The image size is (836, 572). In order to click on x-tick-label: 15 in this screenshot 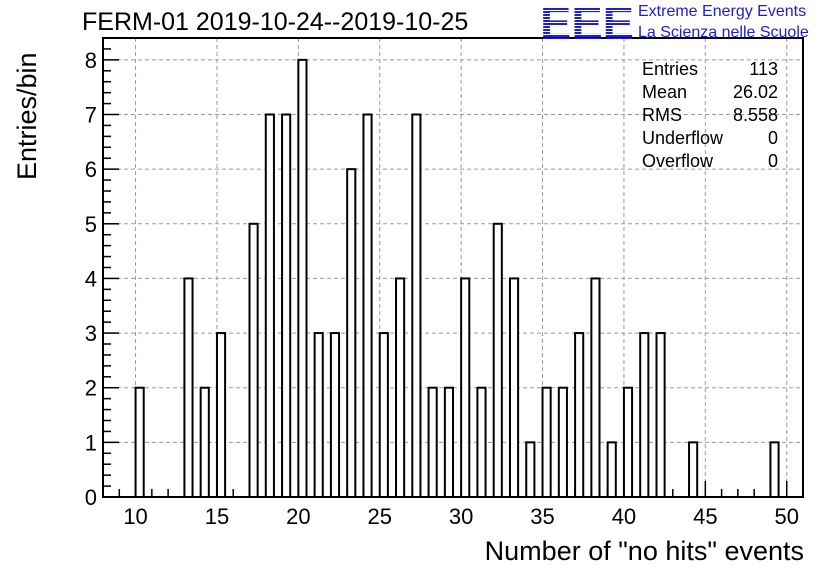, I will do `click(217, 516)`.